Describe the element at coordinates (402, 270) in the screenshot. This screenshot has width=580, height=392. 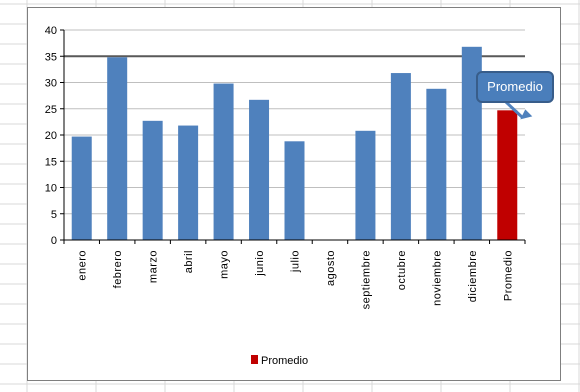
I see `category-label-octubre: octubre` at that location.